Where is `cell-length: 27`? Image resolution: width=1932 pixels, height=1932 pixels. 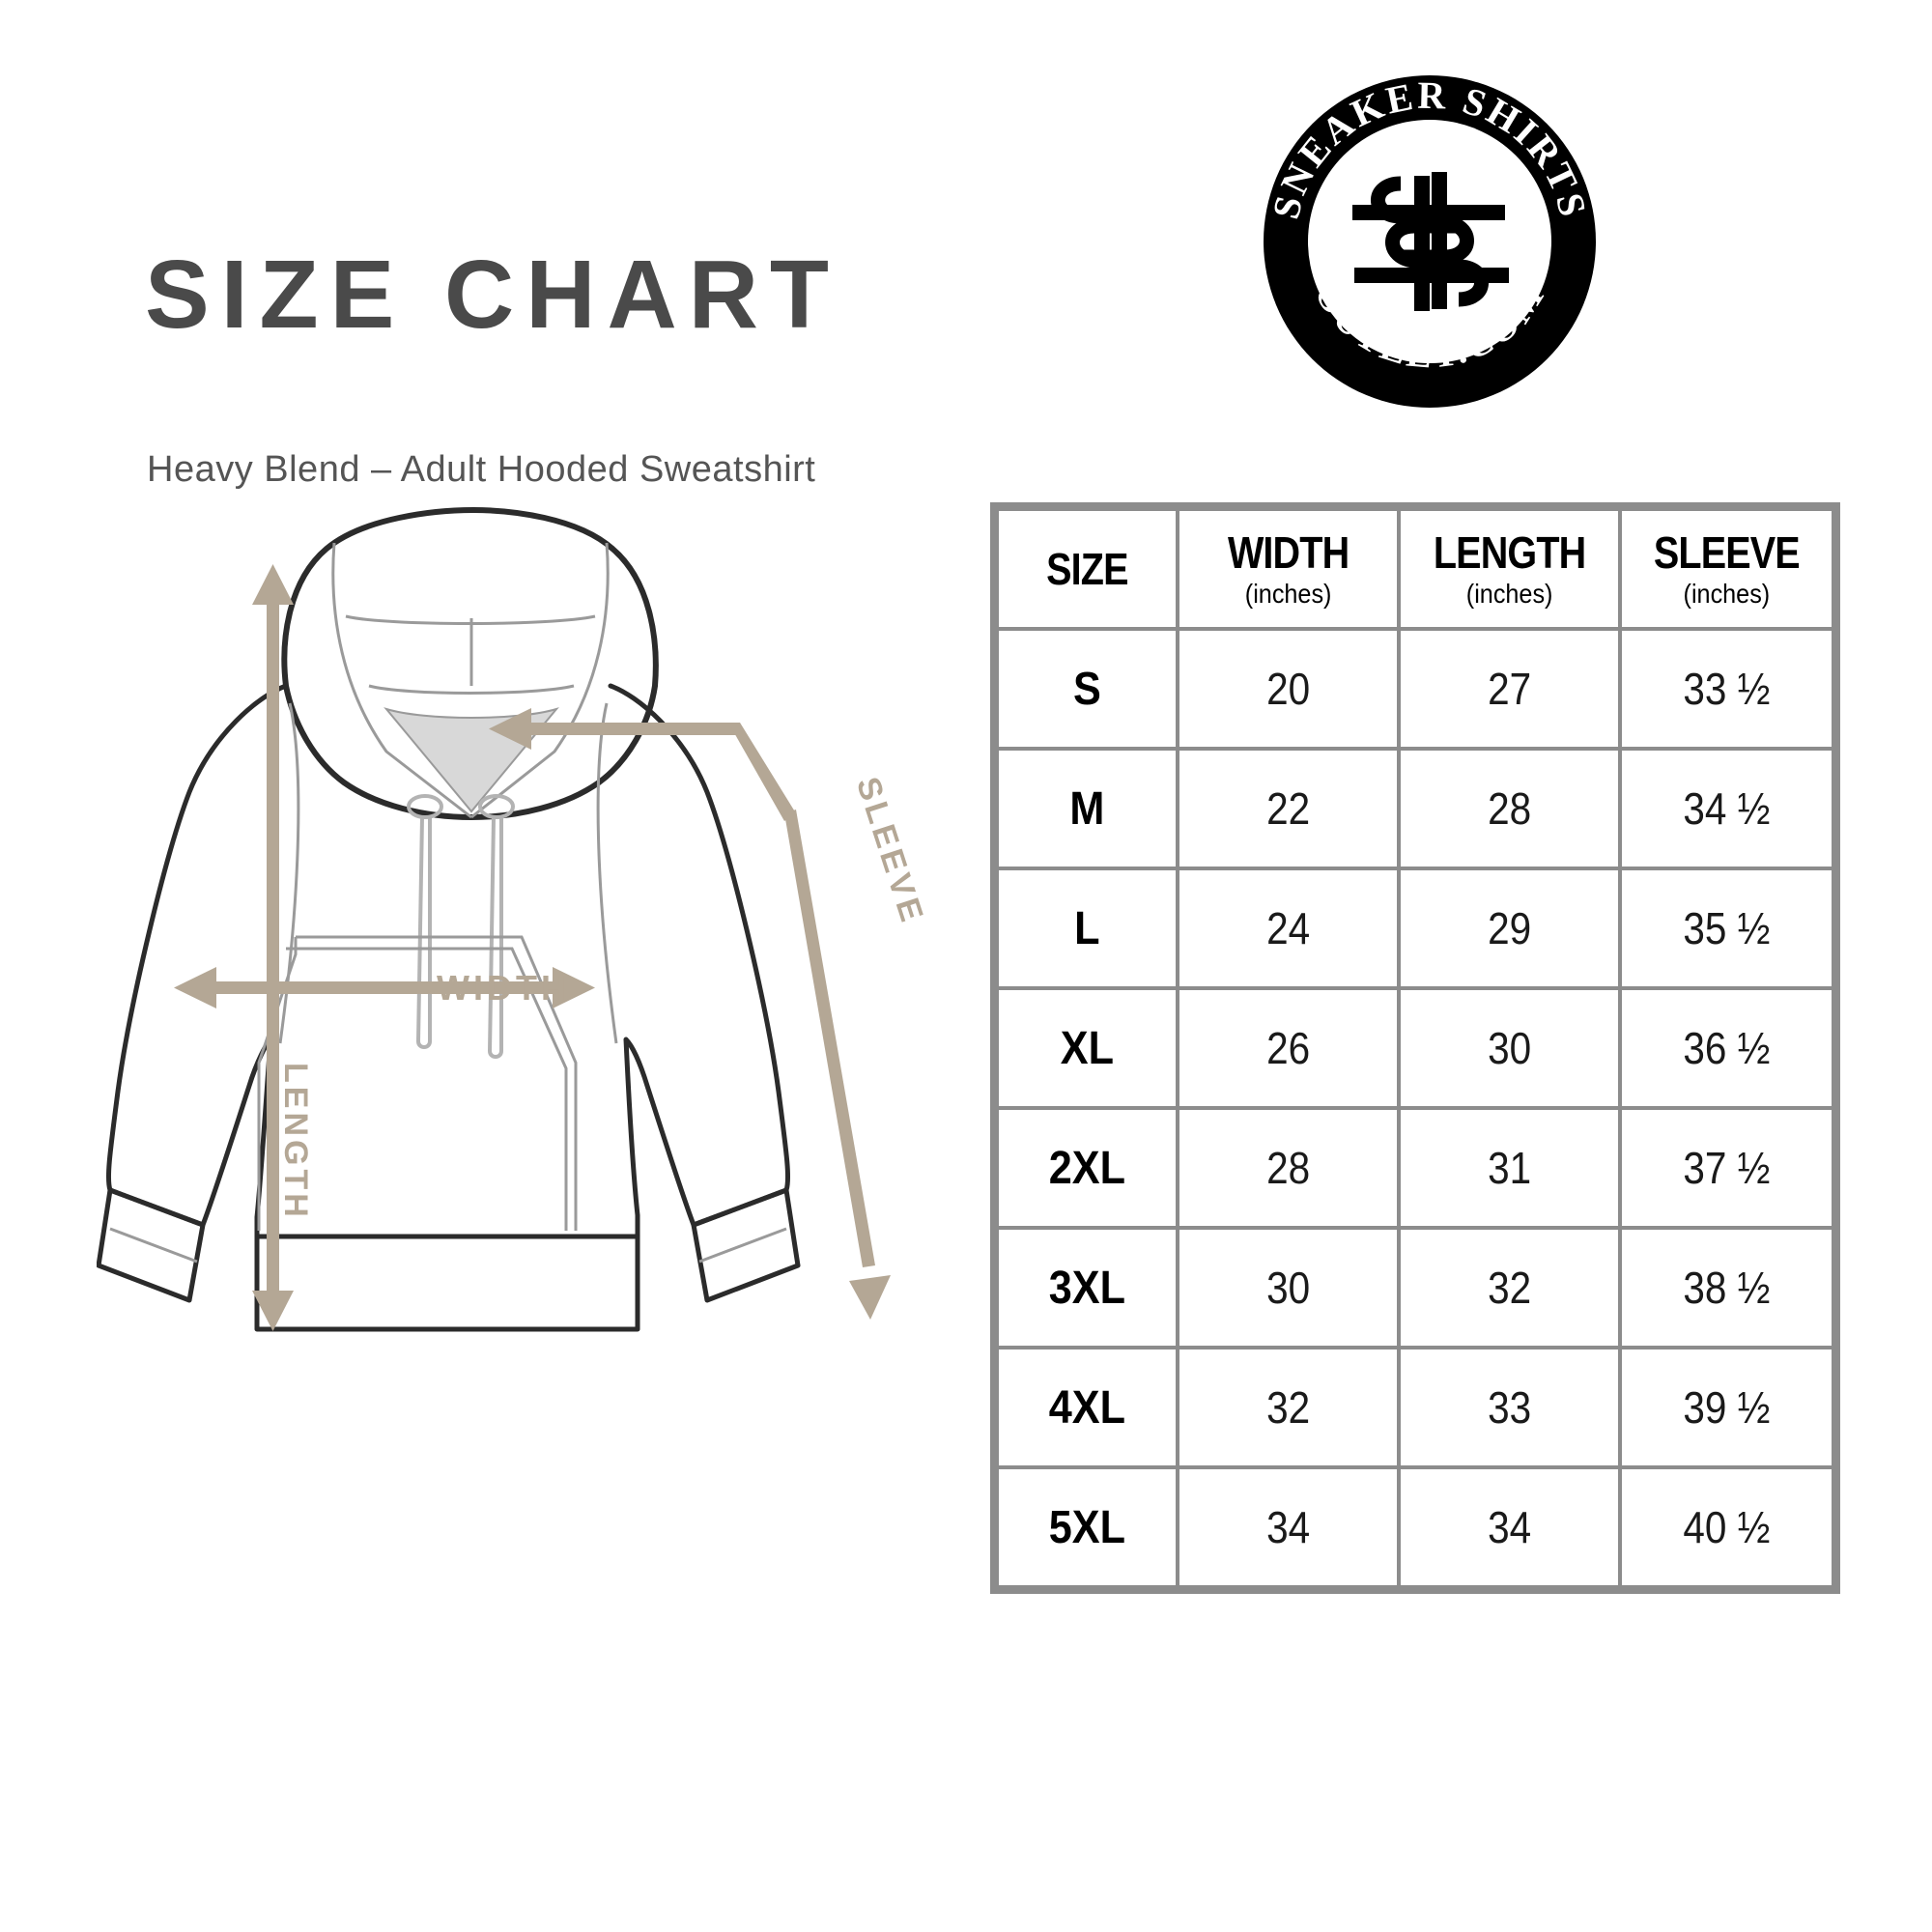
cell-length: 27 is located at coordinates (1510, 689).